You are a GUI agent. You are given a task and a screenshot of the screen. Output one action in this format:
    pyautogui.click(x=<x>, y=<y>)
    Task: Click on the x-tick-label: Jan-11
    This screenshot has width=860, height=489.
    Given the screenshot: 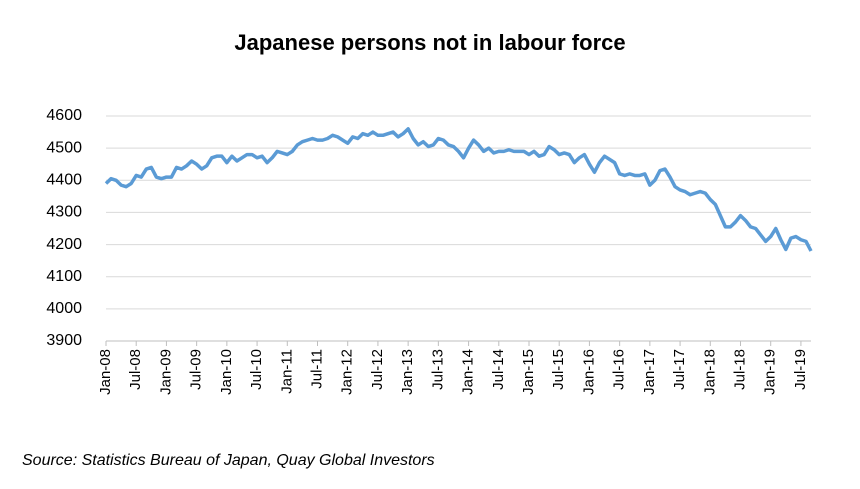 What is the action you would take?
    pyautogui.click(x=286, y=371)
    